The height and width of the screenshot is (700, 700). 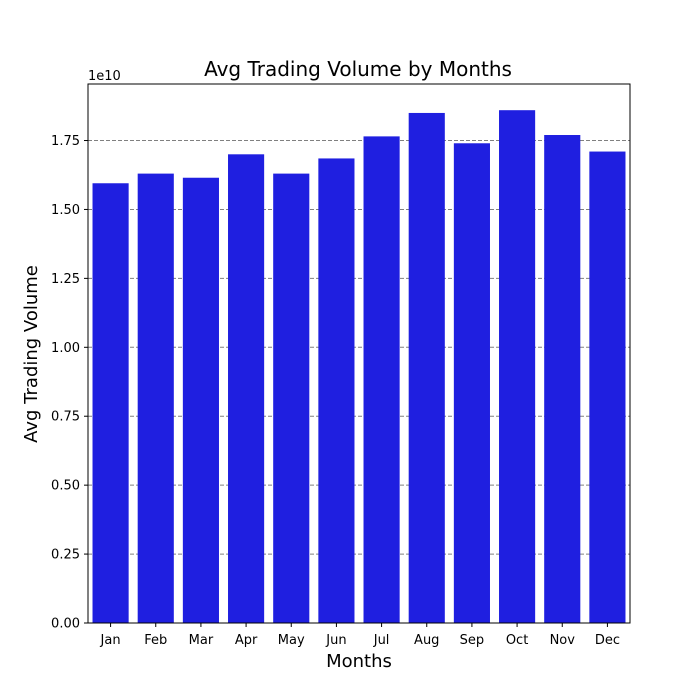 What do you see at coordinates (65, 141) in the screenshot?
I see `y-tick-label: 1.75` at bounding box center [65, 141].